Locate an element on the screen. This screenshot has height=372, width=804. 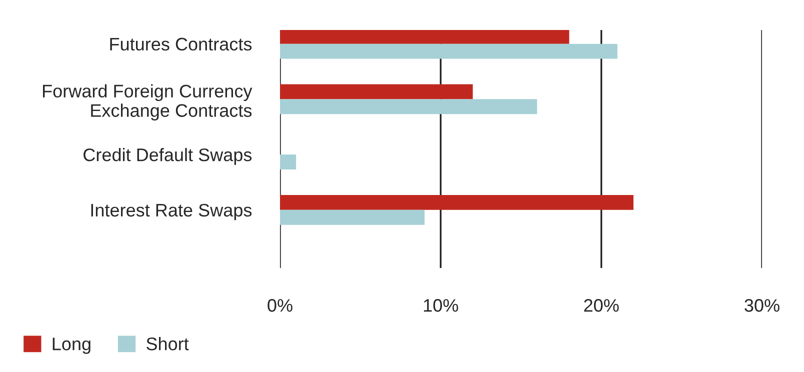
legend-label: Long is located at coordinates (71, 346).